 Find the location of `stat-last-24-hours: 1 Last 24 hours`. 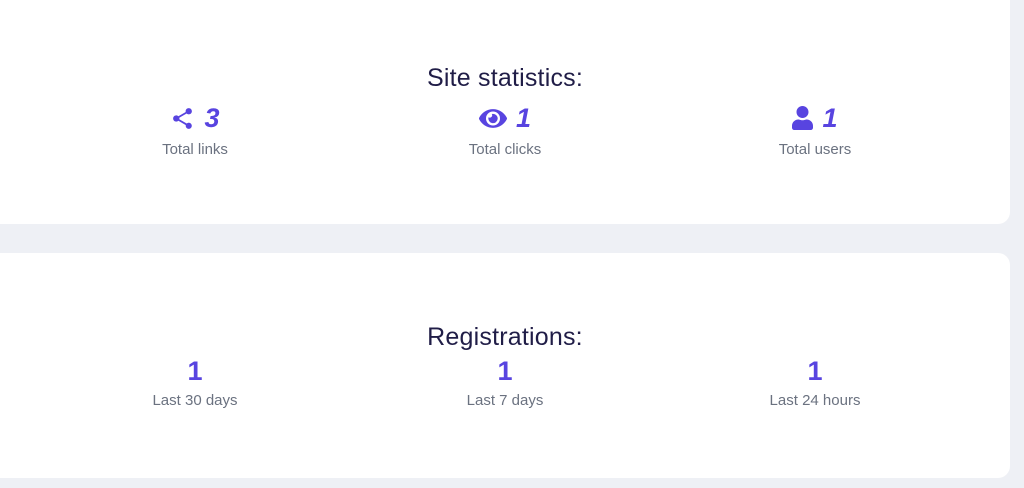

stat-last-24-hours: 1 Last 24 hours is located at coordinates (815, 383).